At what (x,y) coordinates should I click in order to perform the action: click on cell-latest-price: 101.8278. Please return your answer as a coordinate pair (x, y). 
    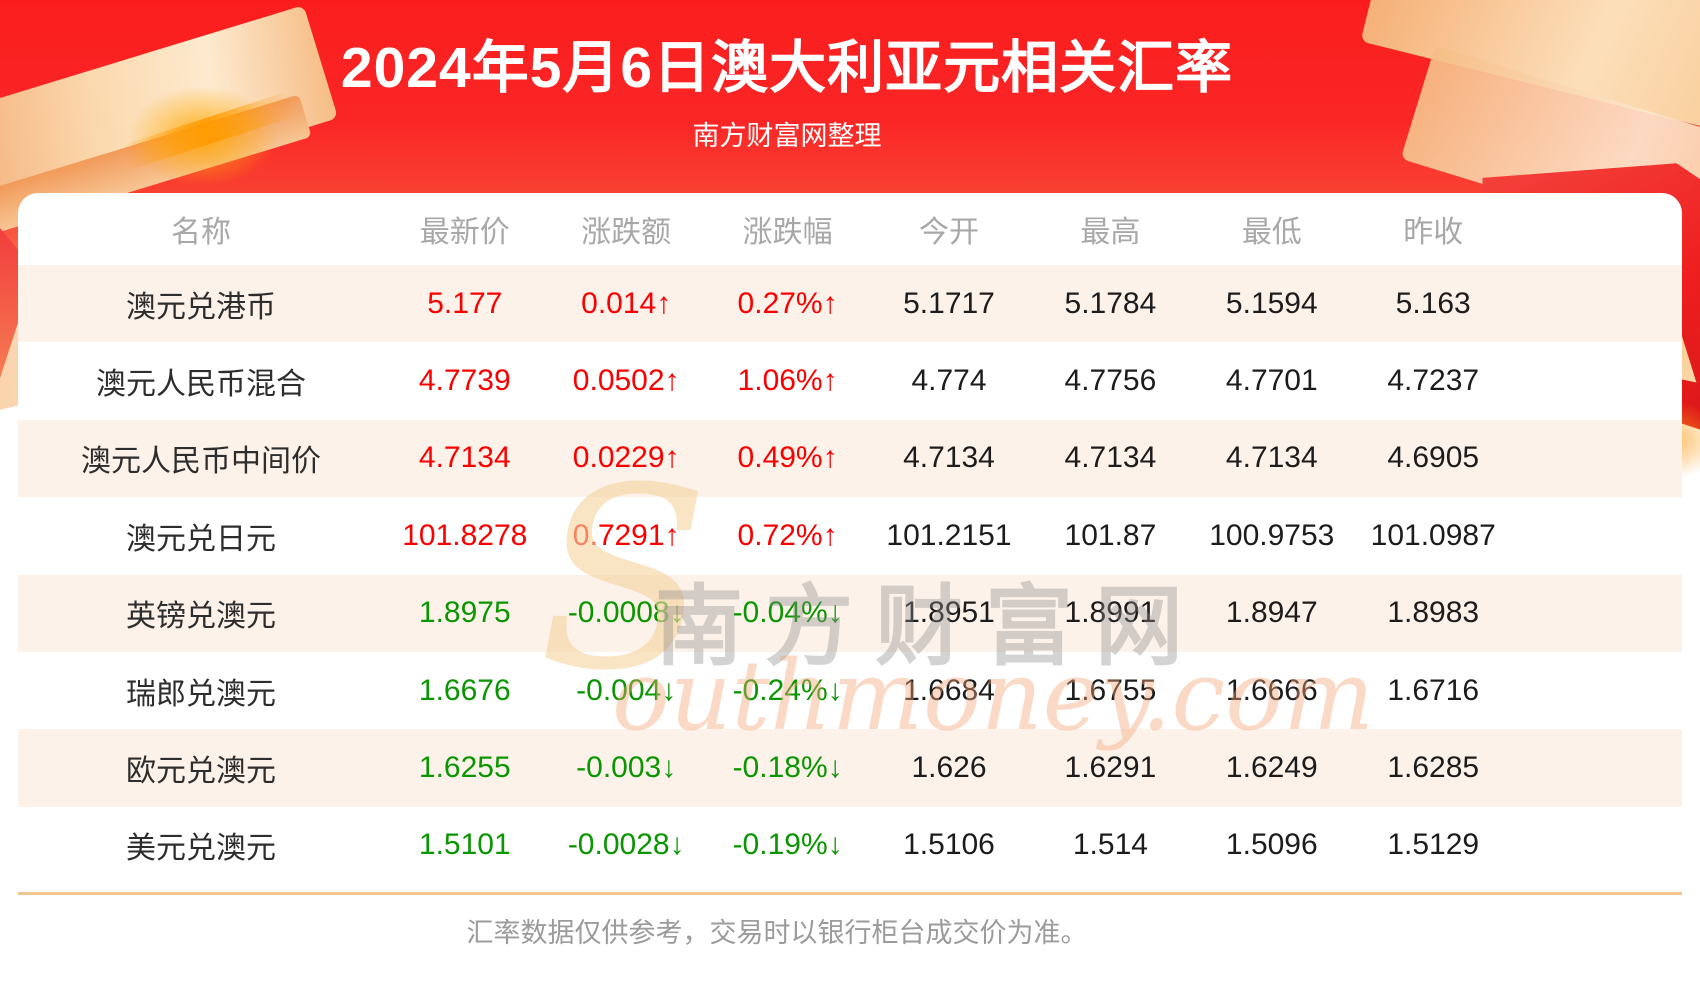
    Looking at the image, I should click on (465, 535).